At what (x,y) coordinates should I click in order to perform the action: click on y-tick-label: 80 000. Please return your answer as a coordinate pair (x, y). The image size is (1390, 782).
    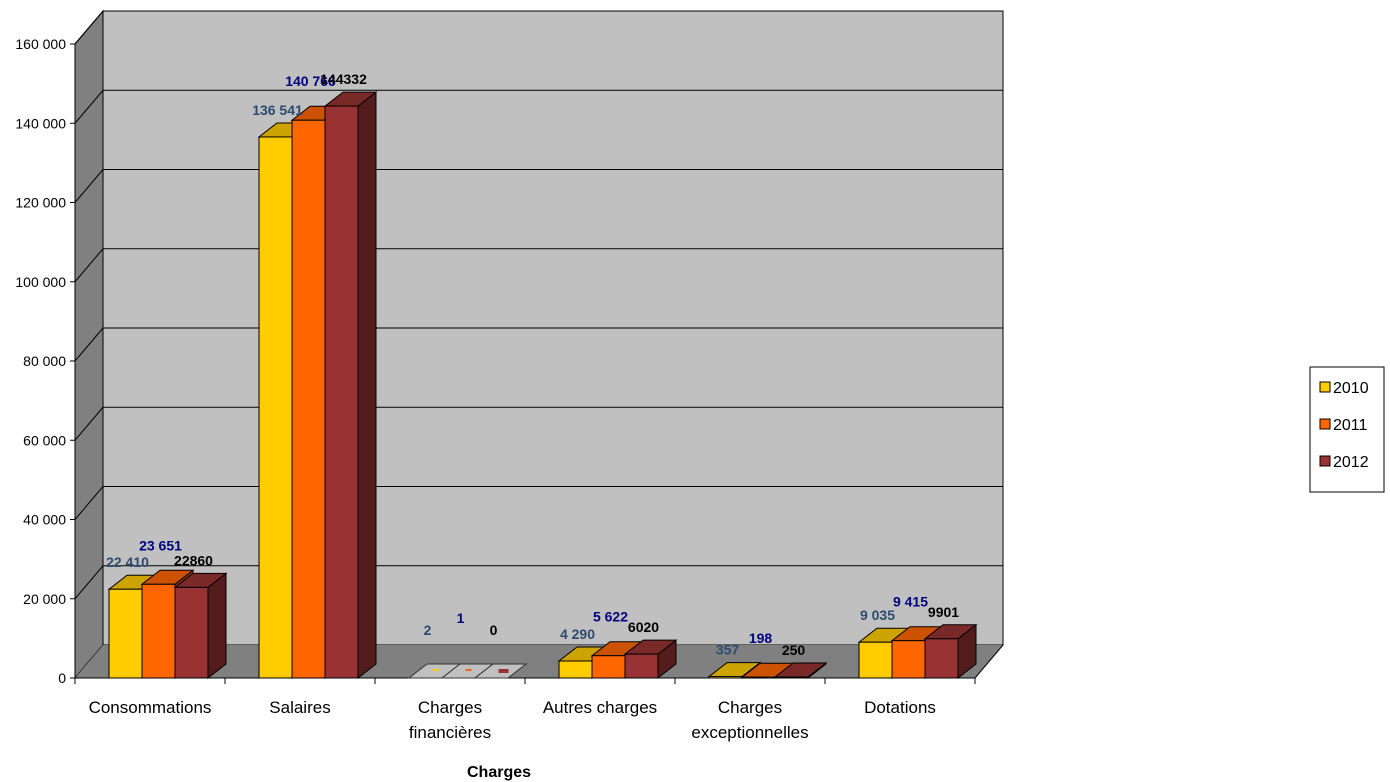
    Looking at the image, I should click on (44, 361).